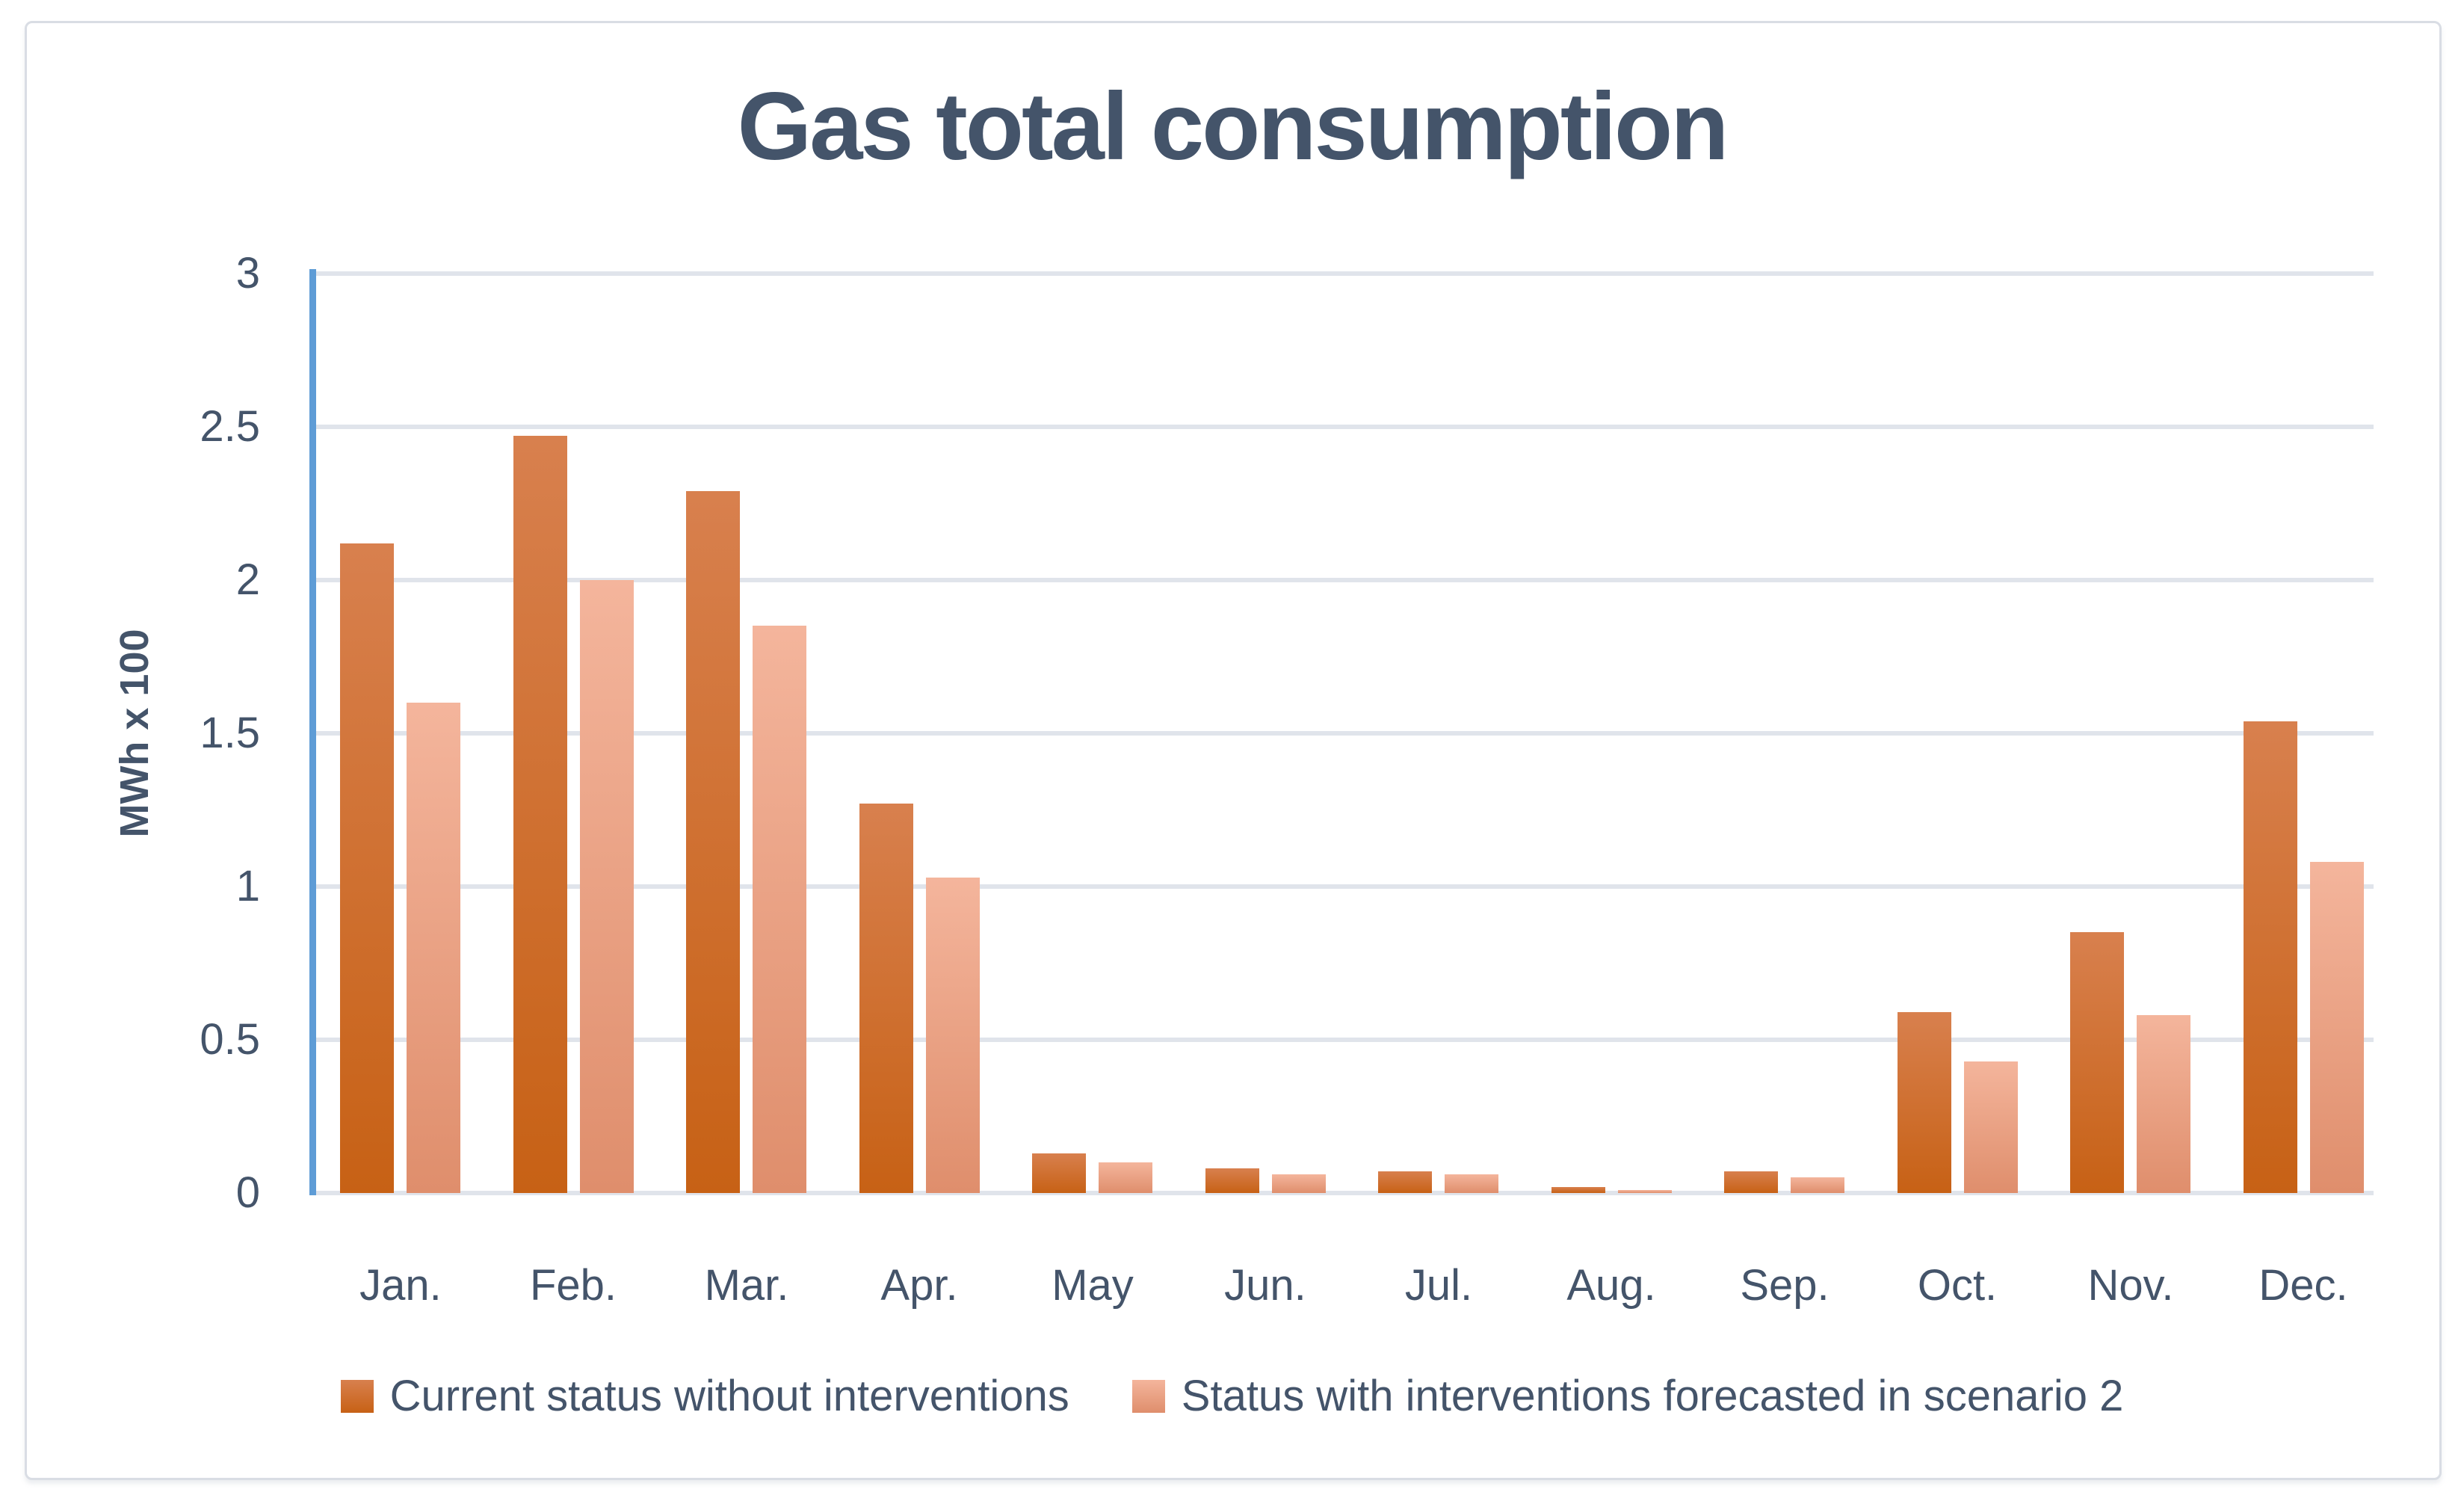 The width and height of the screenshot is (2464, 1501). I want to click on bar-current-nov, so click(2097, 1062).